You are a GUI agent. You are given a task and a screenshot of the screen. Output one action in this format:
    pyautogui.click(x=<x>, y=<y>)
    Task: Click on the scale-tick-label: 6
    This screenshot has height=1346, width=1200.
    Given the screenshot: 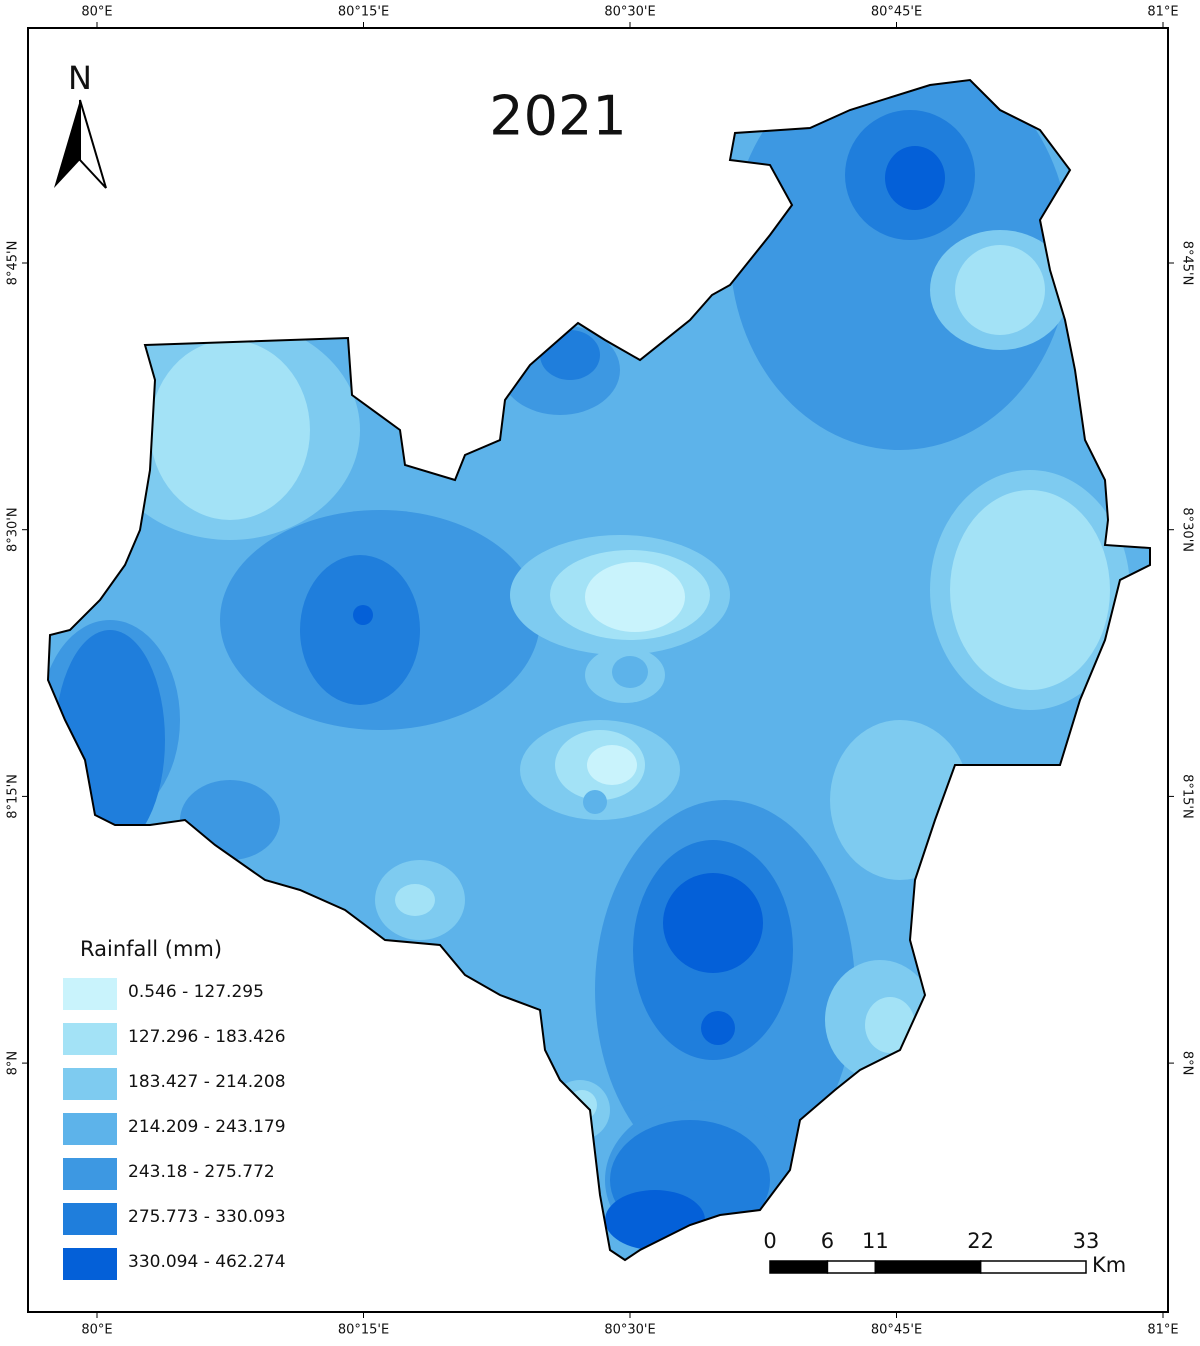 What is the action you would take?
    pyautogui.click(x=827, y=1241)
    